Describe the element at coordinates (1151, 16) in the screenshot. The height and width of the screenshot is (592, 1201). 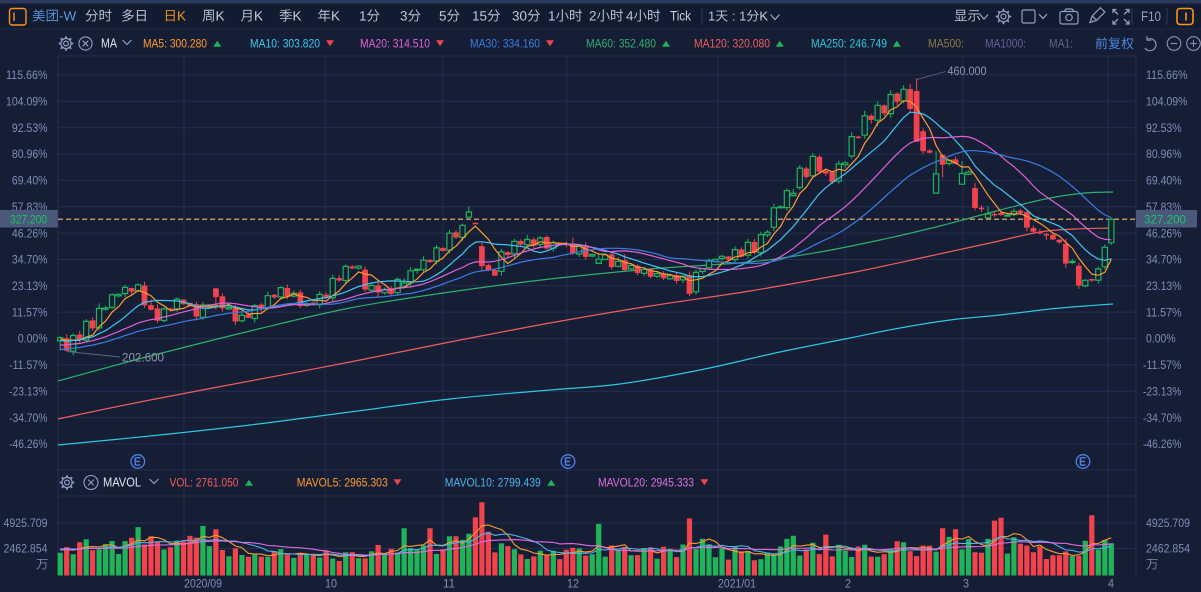
I see `svg-text: F10` at that location.